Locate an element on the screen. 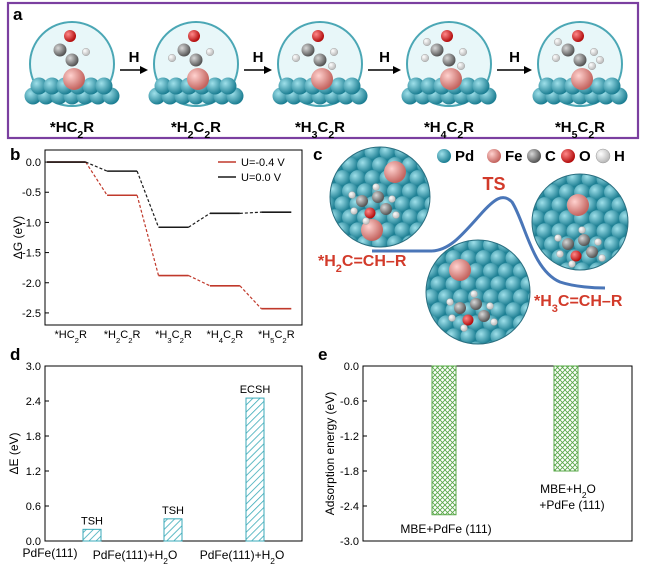 The height and width of the screenshot is (581, 651). legend-entry: U=-0.4 V is located at coordinates (263, 163).